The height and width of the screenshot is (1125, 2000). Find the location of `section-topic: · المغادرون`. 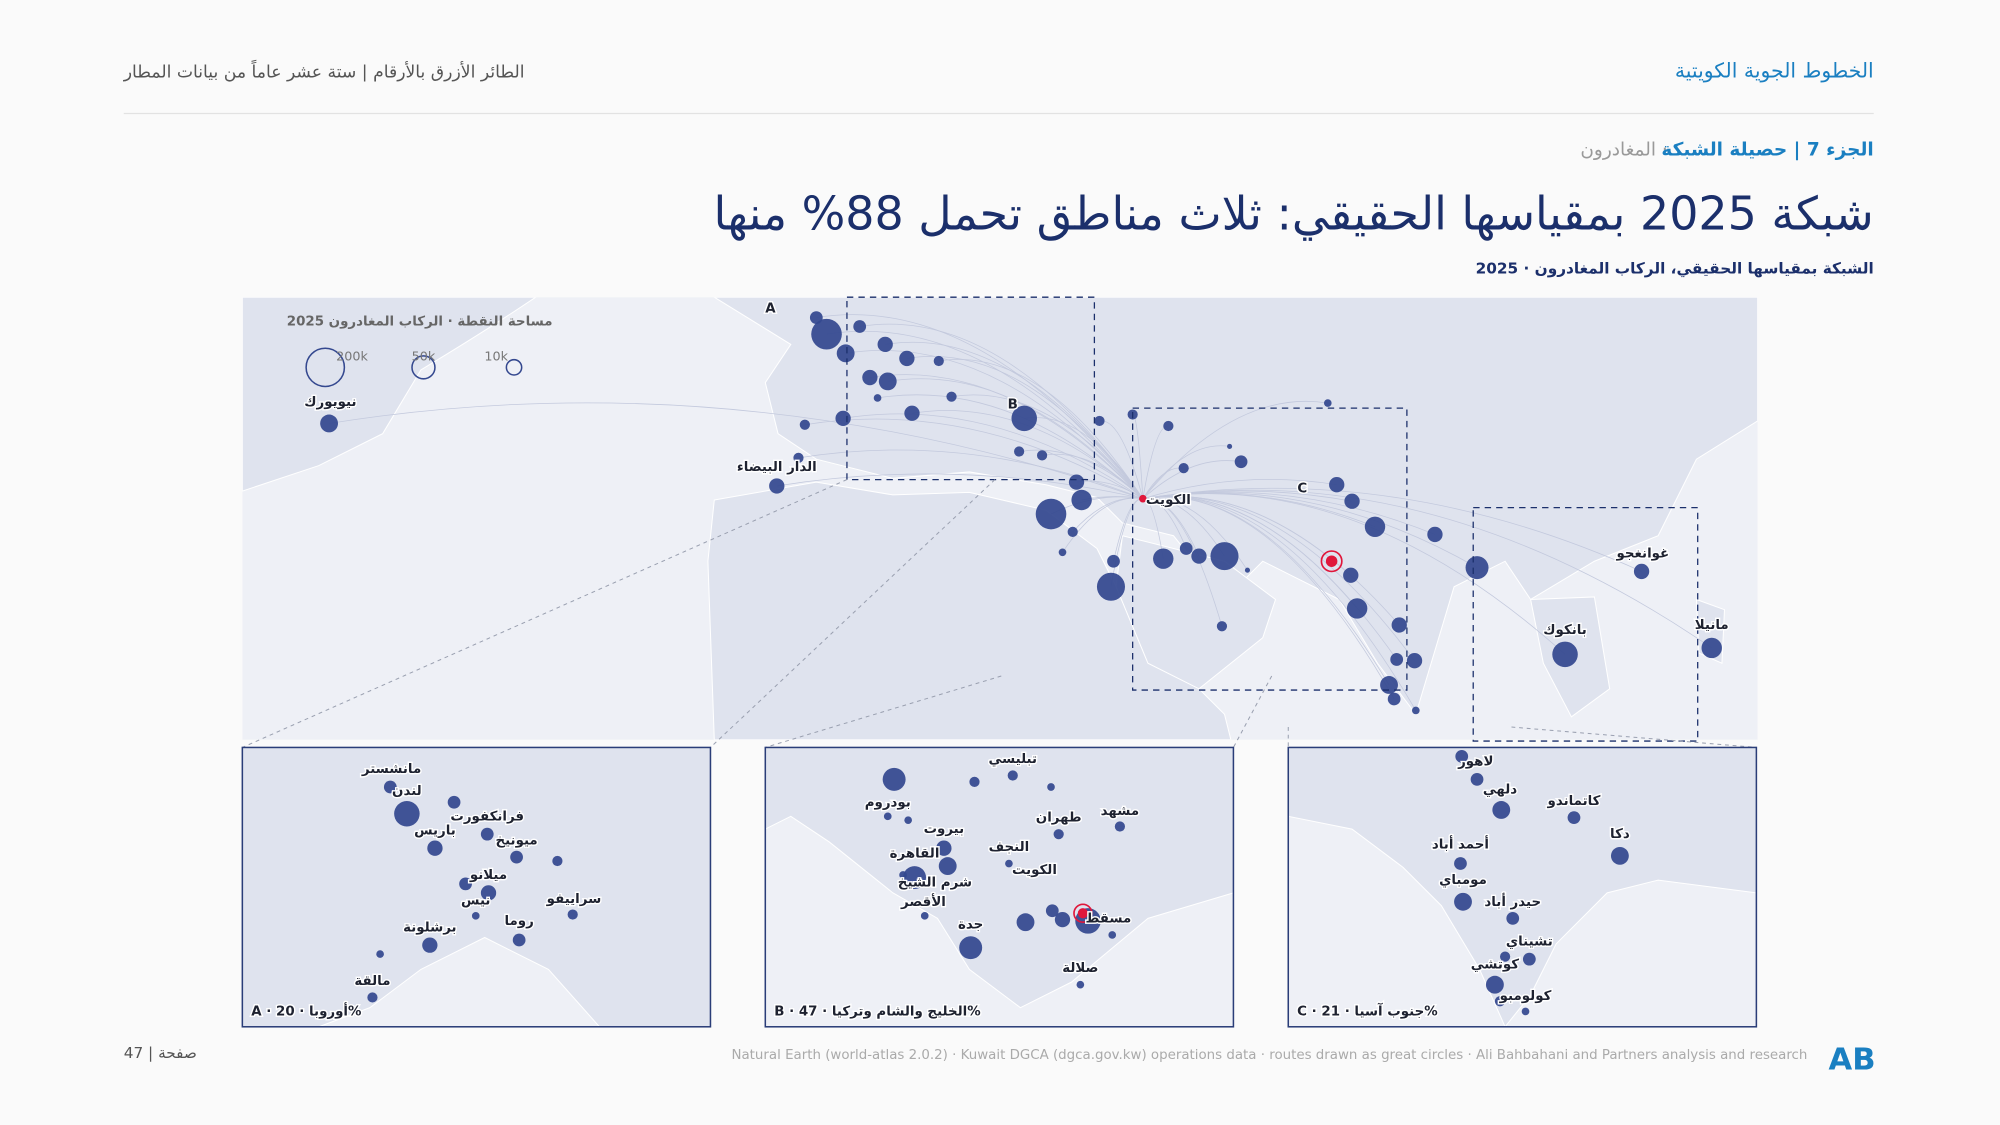

section-topic: · المغادرون is located at coordinates (1623, 150).